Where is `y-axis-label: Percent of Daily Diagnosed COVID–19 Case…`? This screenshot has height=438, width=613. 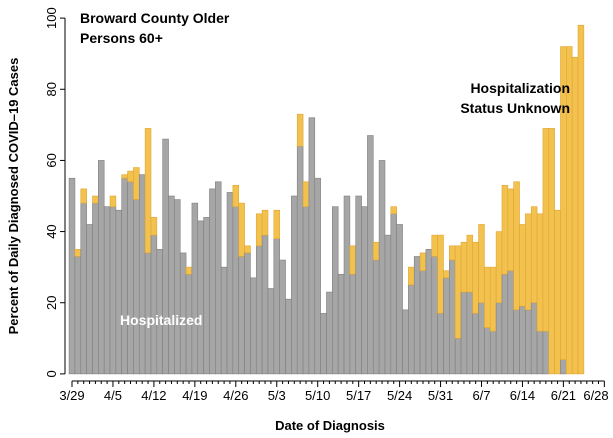
y-axis-label: Percent of Daily Diagnosed COVID–19 Case… is located at coordinates (13, 196).